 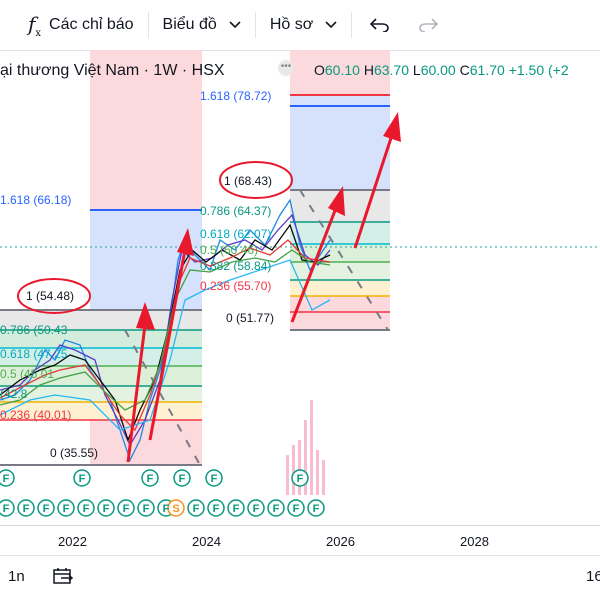 What do you see at coordinates (235, 96) in the screenshot?
I see `fib-right-1618: 1.618 (78.72)` at bounding box center [235, 96].